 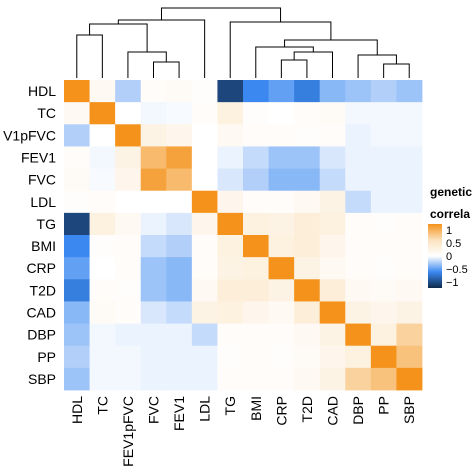 I want to click on heatmap-cell-TG-FEV1, so click(x=179, y=224).